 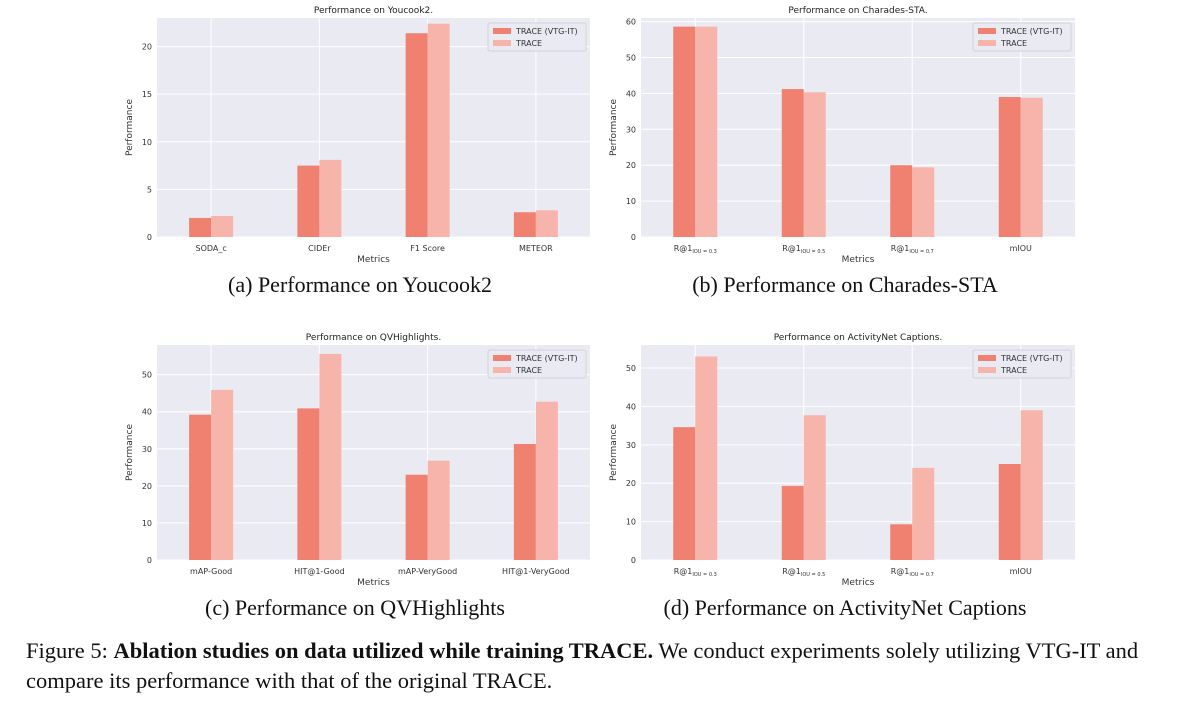 I want to click on x-tick-main: HIT@1-VeryGood, so click(x=536, y=571).